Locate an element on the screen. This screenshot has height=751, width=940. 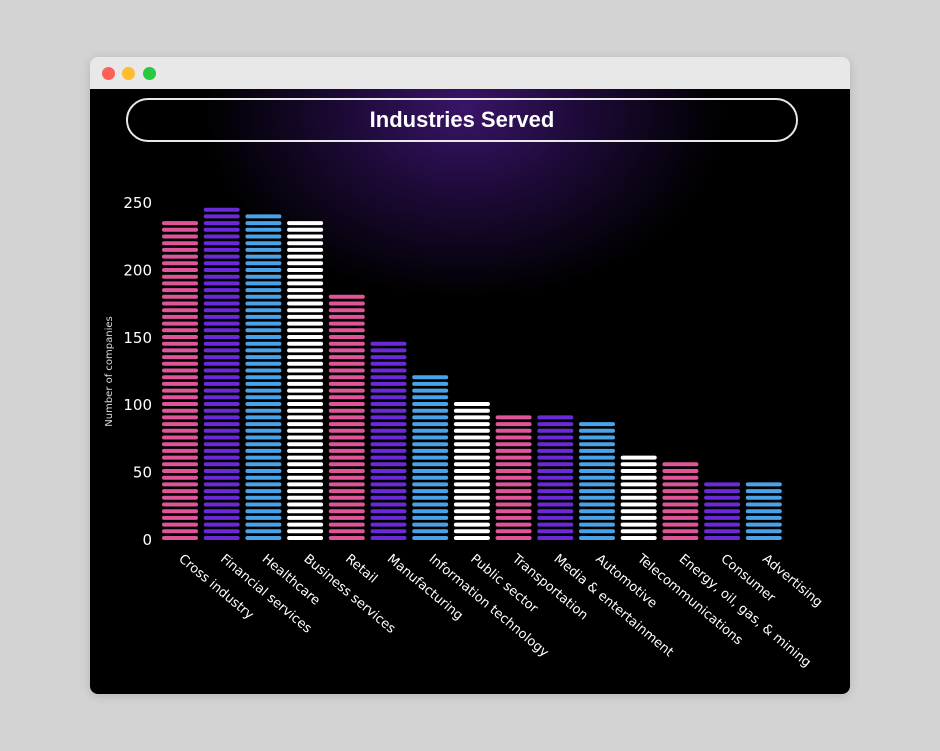
close-window-button is located at coordinates (108, 73).